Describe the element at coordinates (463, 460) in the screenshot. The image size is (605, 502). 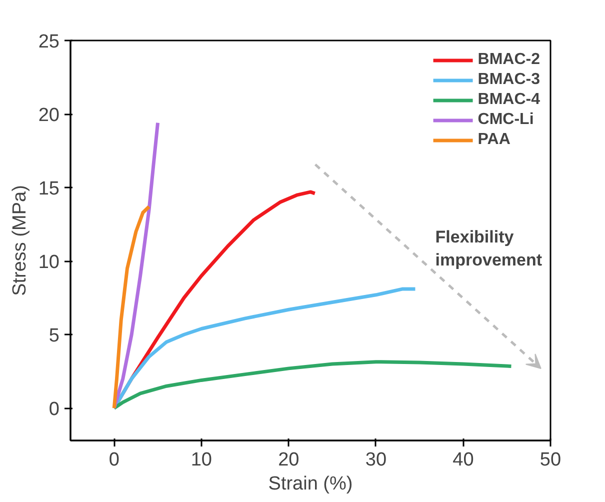
I see `x-tick-label: 40` at that location.